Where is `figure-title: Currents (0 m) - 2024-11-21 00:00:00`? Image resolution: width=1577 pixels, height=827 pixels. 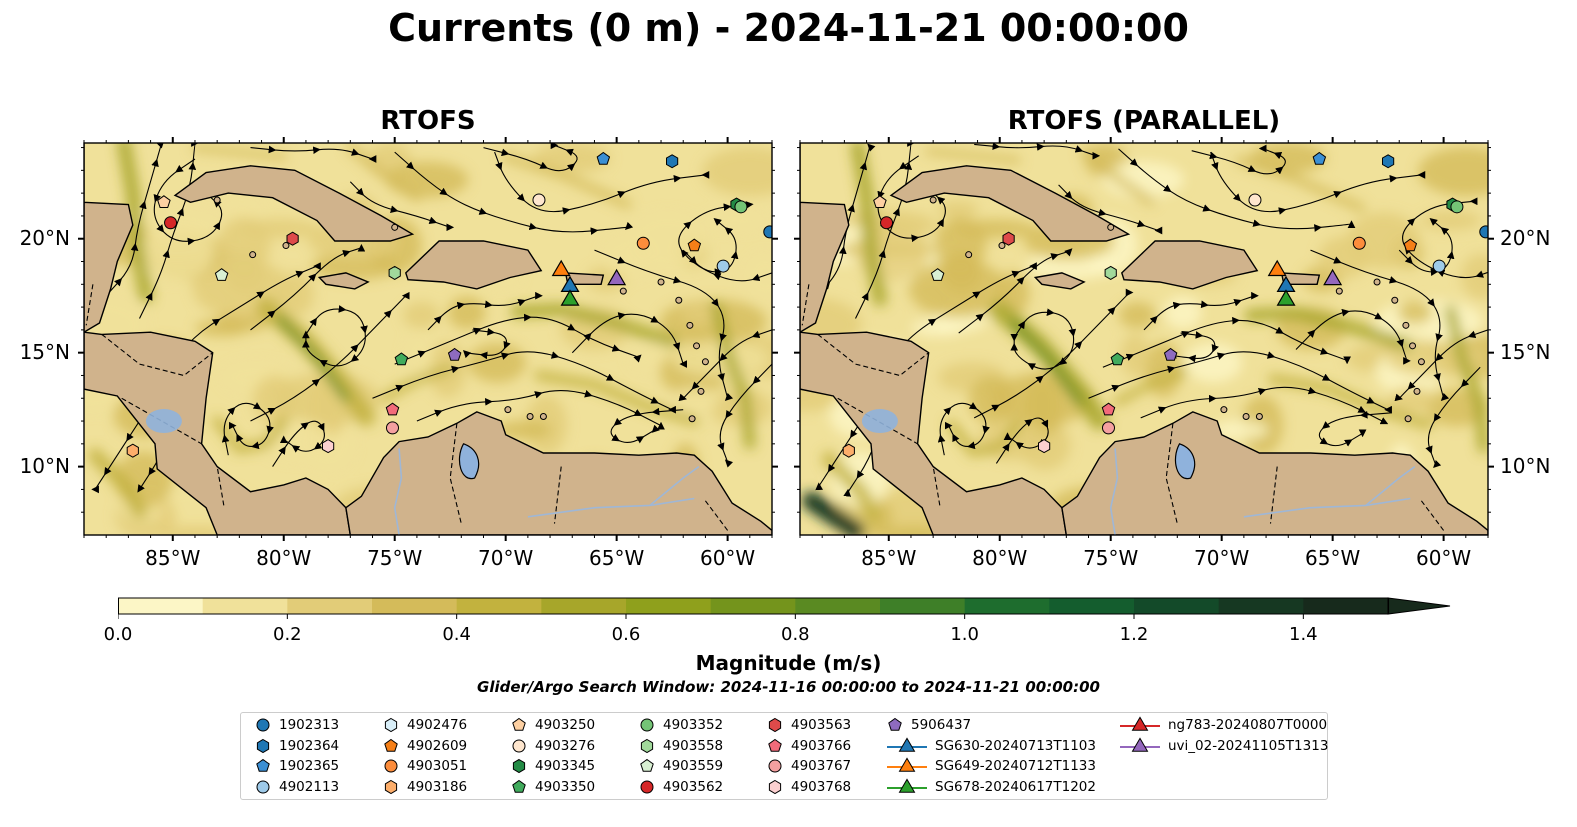 figure-title: Currents (0 m) - 2024-11-21 00:00:00 is located at coordinates (788, 28).